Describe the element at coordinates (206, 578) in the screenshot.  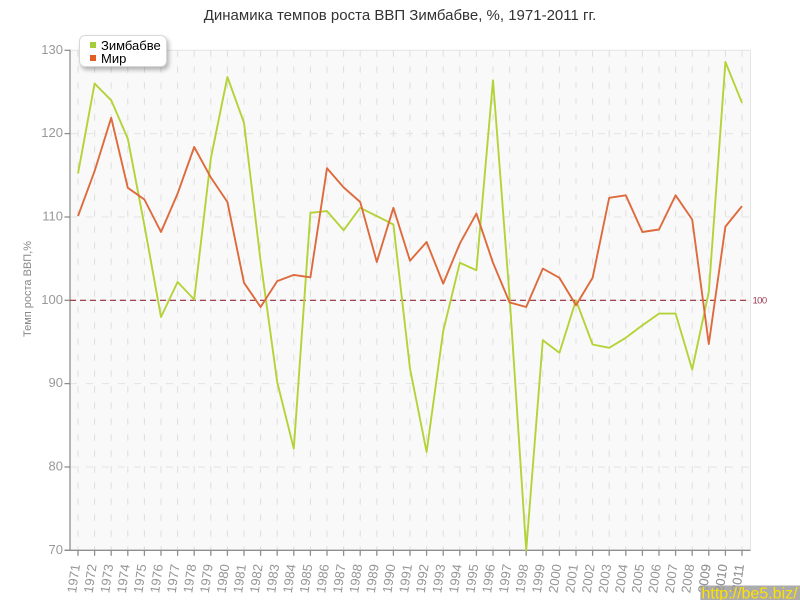
I see `svg-text: 1979` at that location.